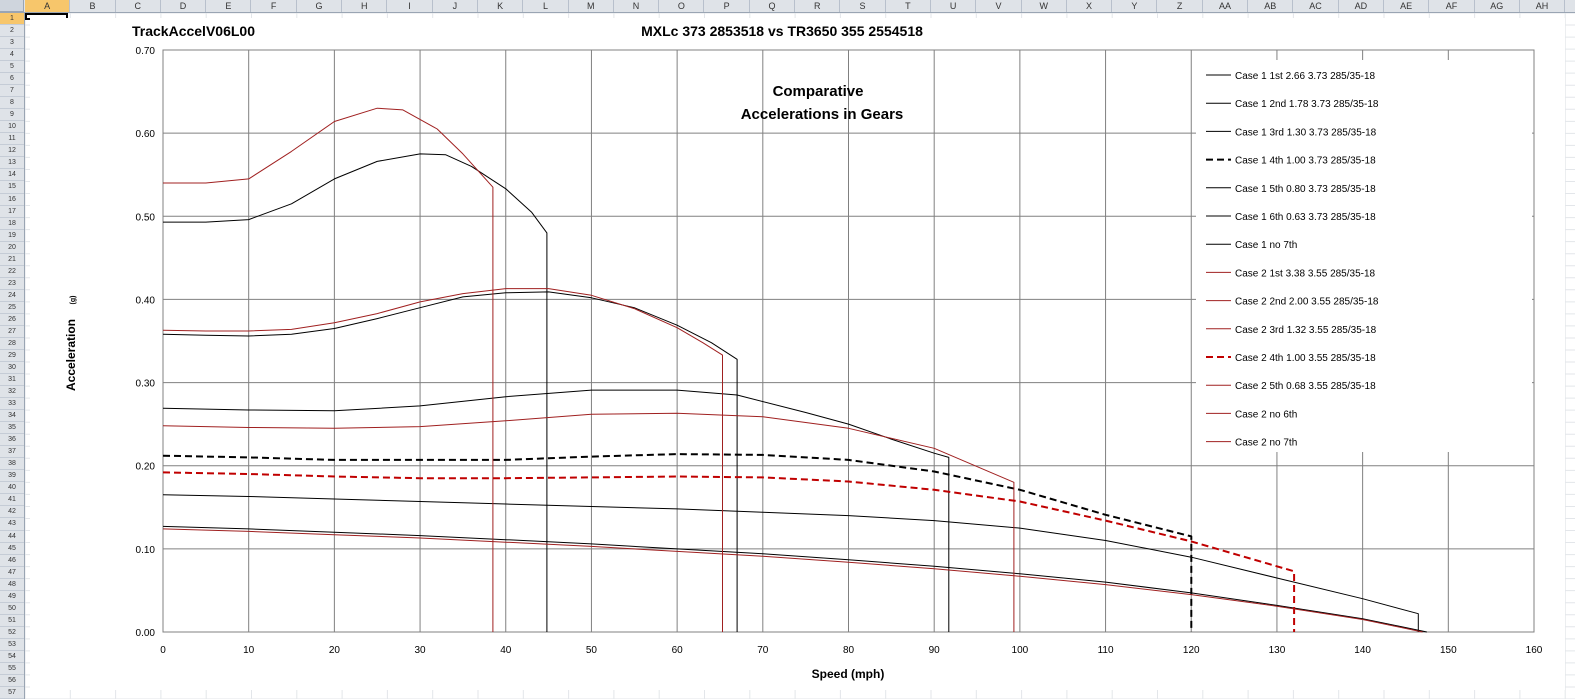 This screenshot has width=1575, height=699. I want to click on column-header-i: I, so click(410, 6).